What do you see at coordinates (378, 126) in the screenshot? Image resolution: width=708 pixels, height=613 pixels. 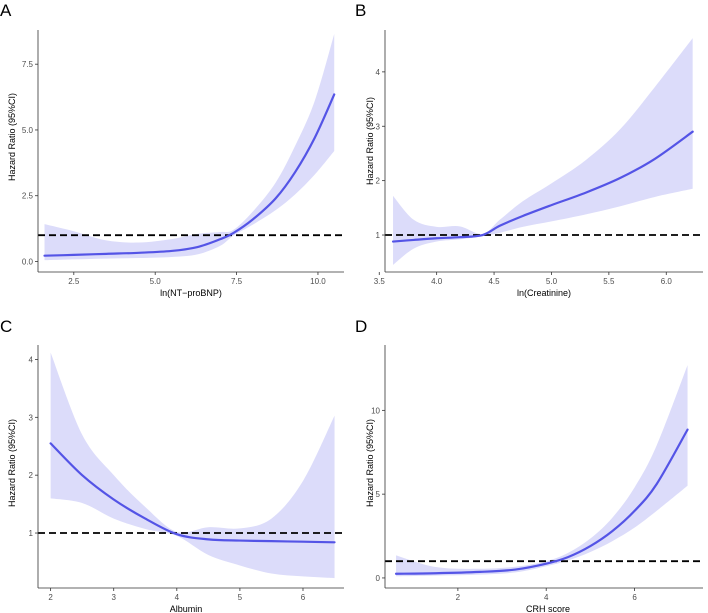 I see `panel-b-y-tick-label: 3` at bounding box center [378, 126].